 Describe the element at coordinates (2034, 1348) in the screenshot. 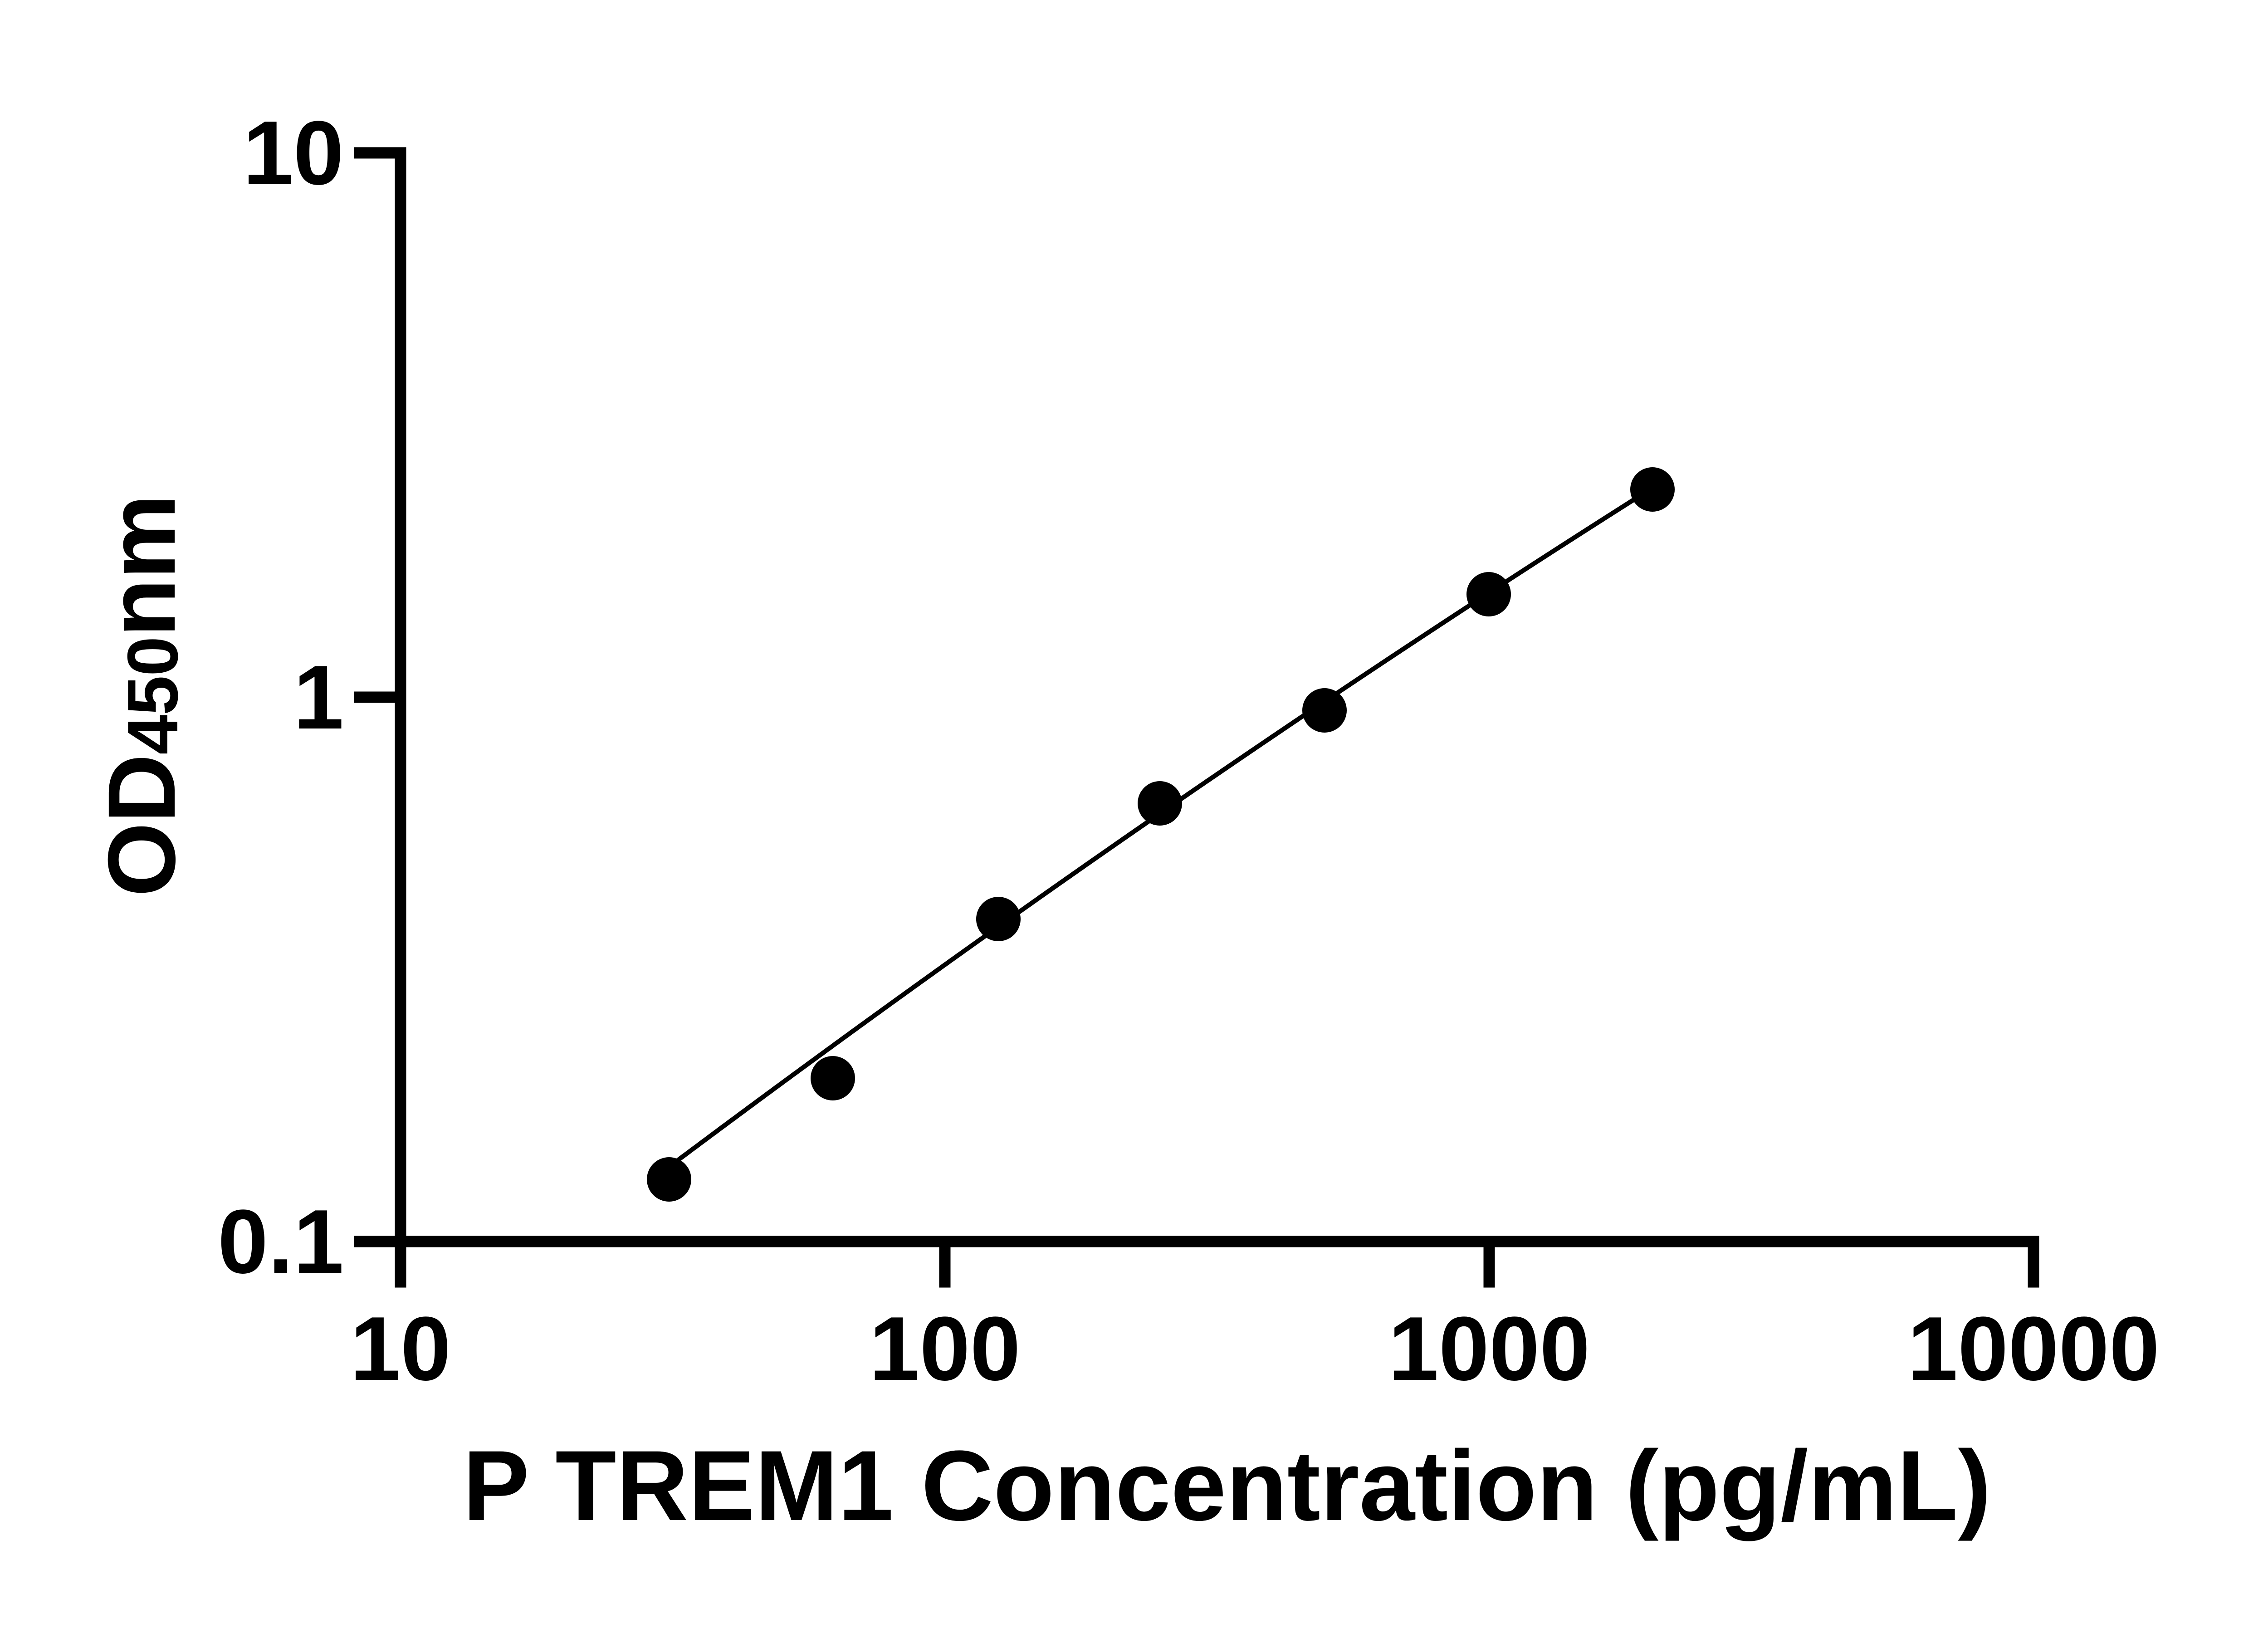

I see `svg-text: 10000` at that location.